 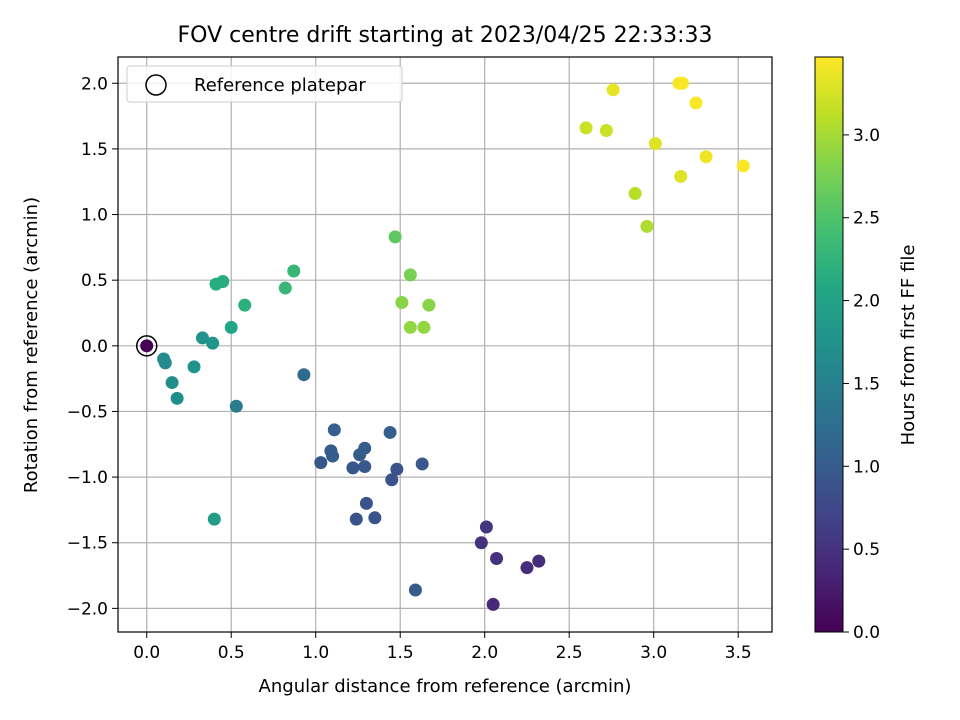 I want to click on legend-label-reference: Reference platepar, so click(x=280, y=85).